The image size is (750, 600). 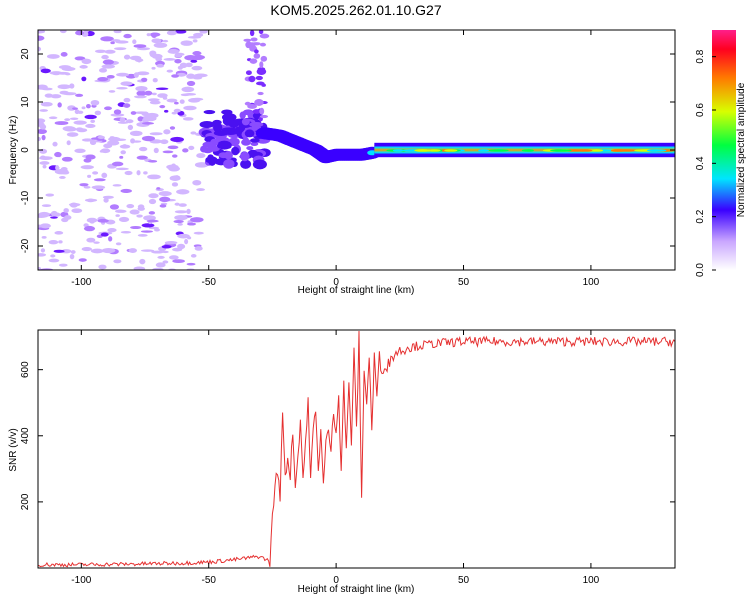 I want to click on snr-ytick-label: 600, so click(x=25, y=369).